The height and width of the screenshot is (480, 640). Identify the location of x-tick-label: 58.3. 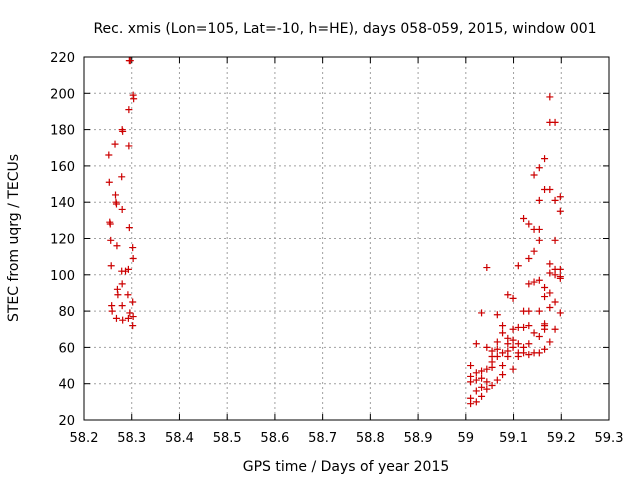
(131, 438).